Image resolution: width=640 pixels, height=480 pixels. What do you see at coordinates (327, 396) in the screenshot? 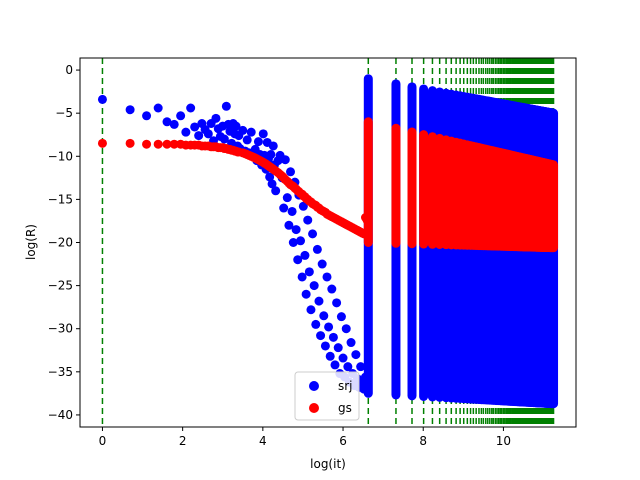
I see `legend: srj gs` at bounding box center [327, 396].